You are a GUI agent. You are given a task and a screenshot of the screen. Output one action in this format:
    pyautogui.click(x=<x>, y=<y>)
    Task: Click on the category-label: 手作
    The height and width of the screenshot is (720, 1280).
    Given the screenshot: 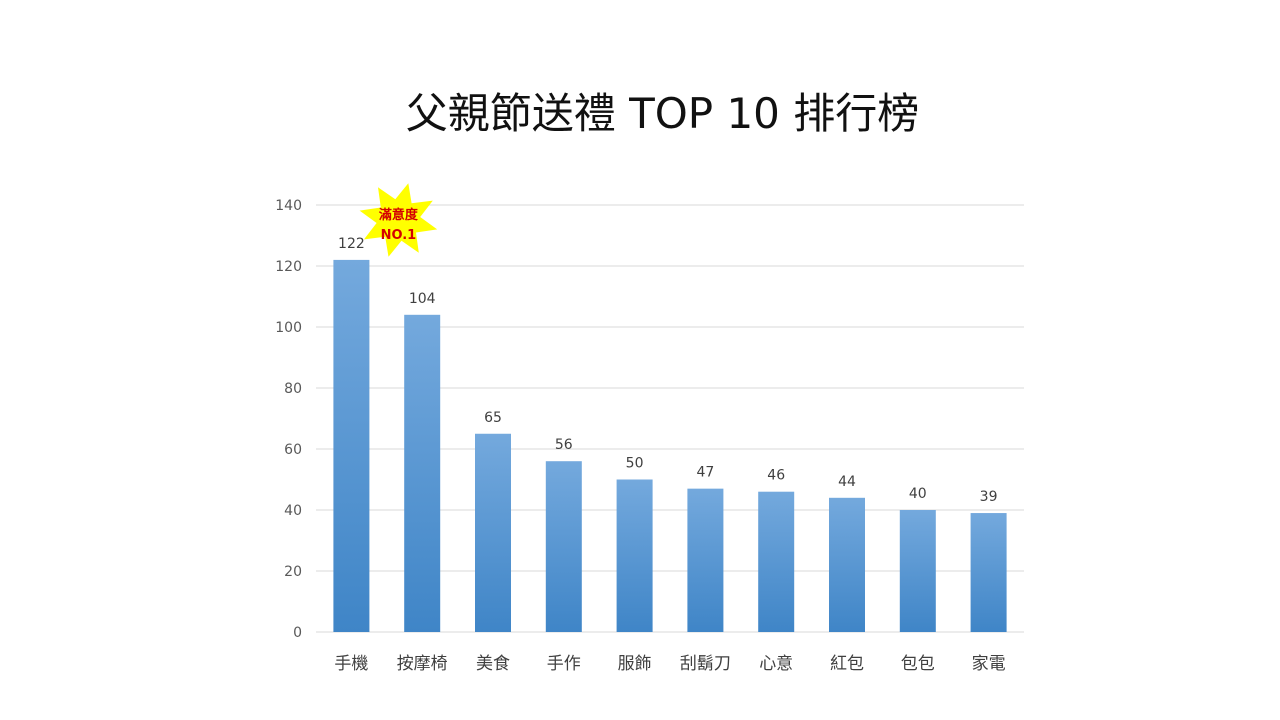 What is the action you would take?
    pyautogui.click(x=564, y=664)
    